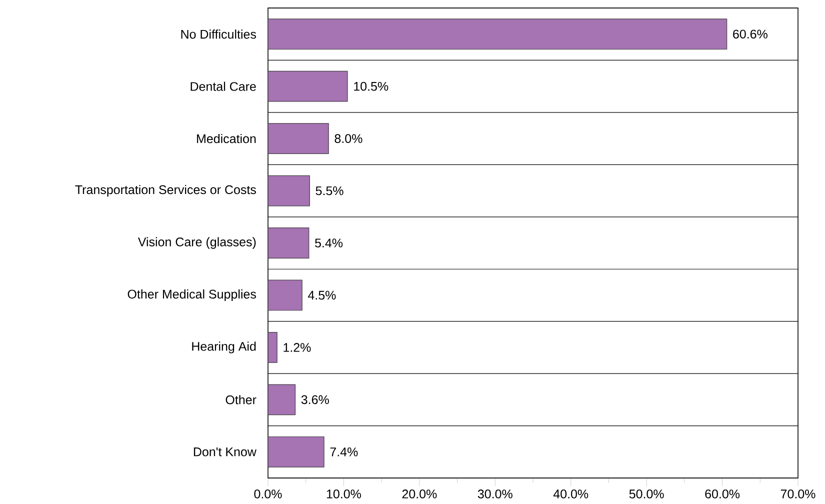 The width and height of the screenshot is (825, 504). What do you see at coordinates (268, 494) in the screenshot?
I see `x-tick-label: 0.0%` at bounding box center [268, 494].